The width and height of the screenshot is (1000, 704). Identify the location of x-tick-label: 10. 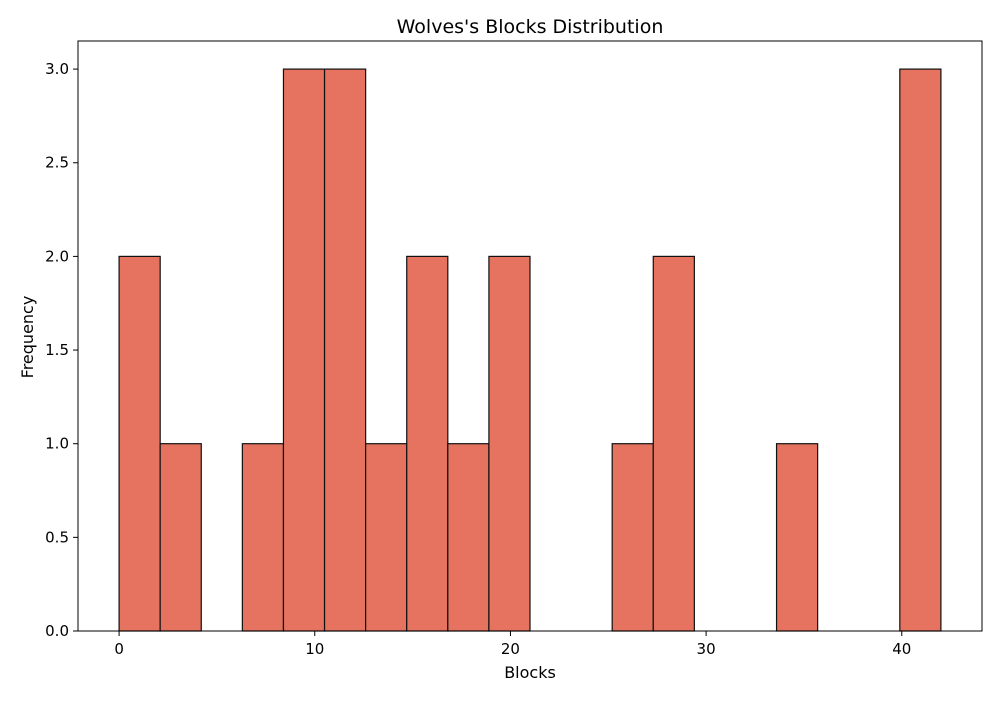
(314, 649).